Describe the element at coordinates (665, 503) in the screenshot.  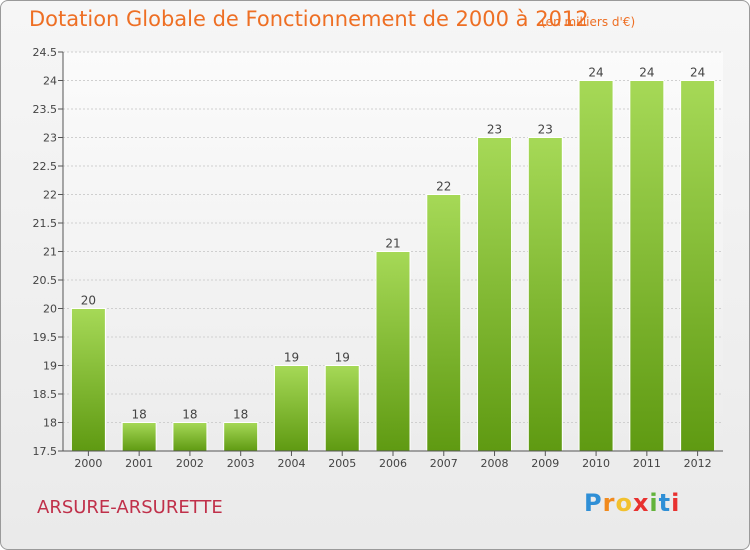
I see `logo-letter: t` at that location.